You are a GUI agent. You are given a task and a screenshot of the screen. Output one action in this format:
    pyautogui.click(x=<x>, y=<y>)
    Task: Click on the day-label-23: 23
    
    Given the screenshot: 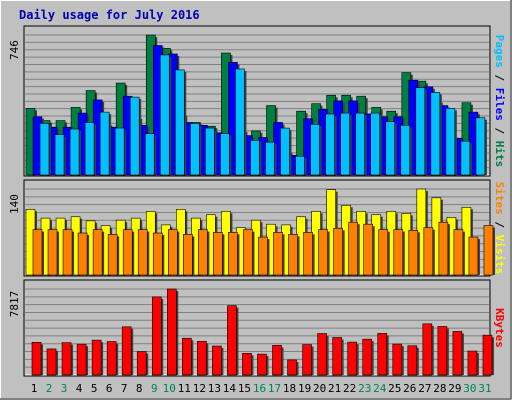 What is the action you would take?
    pyautogui.click(x=364, y=388)
    